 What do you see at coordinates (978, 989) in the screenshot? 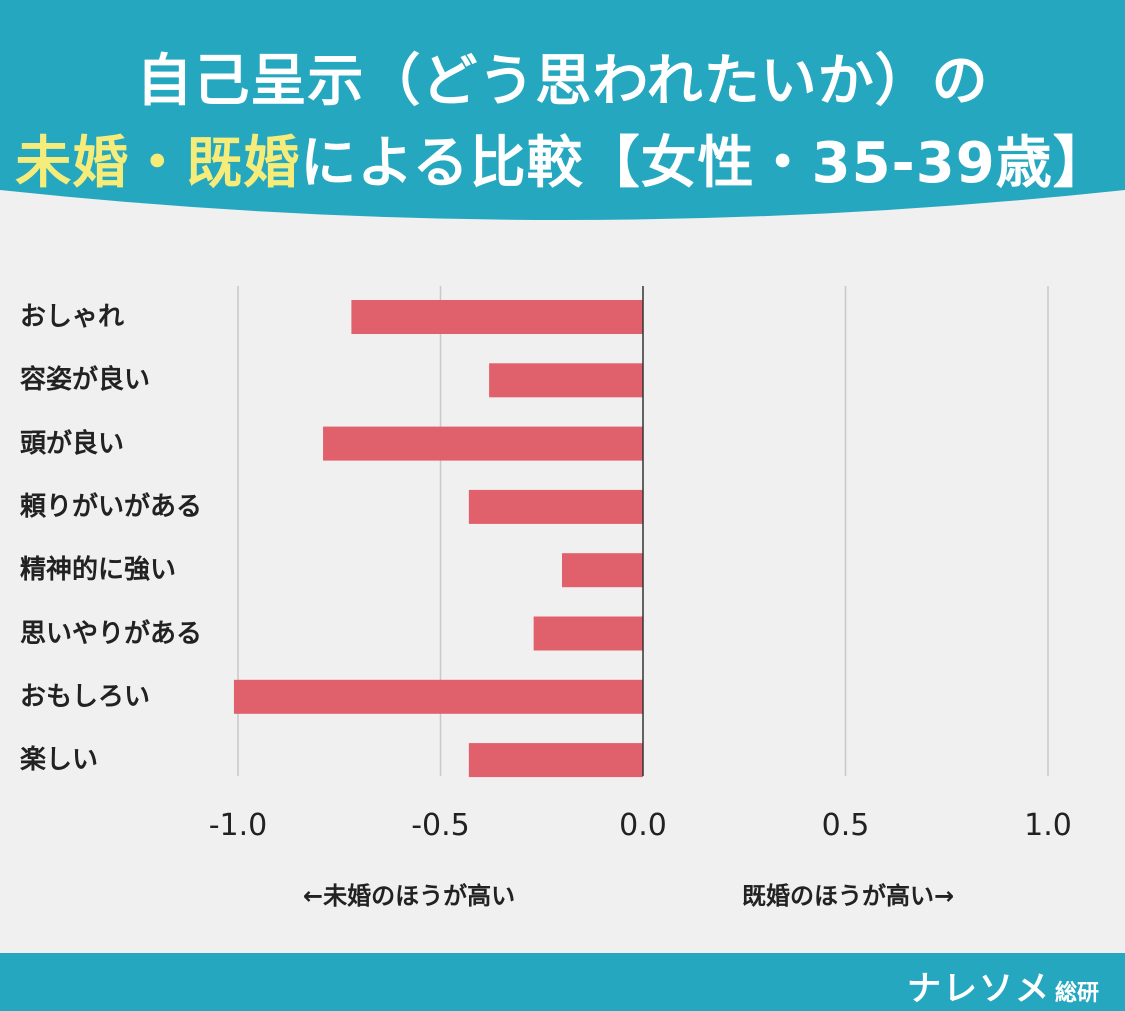
I see `brand-name: ナレソメ` at bounding box center [978, 989].